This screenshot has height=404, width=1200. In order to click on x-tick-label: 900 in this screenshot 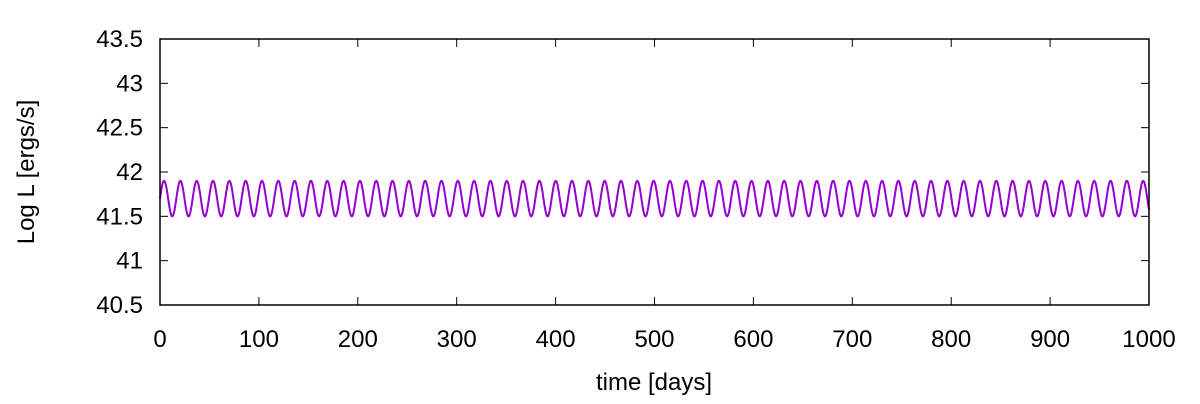, I will do `click(1050, 339)`.